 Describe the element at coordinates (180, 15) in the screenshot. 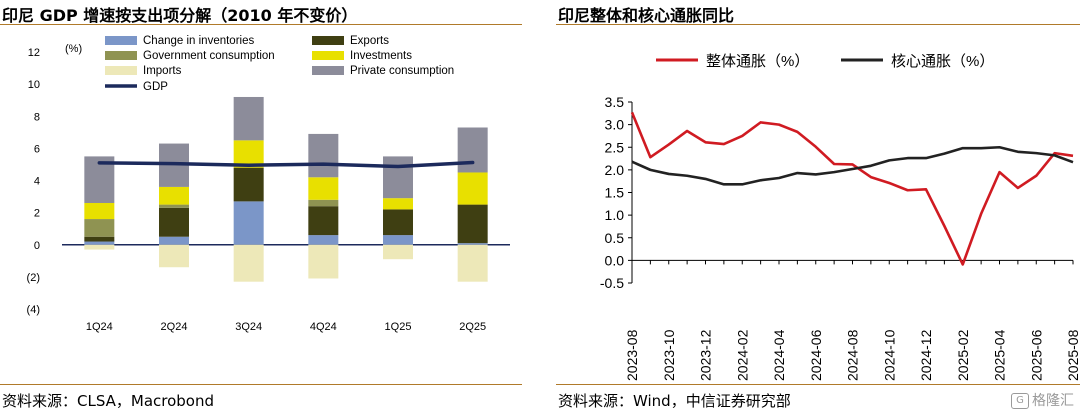

I see `left-chart-title: 印尼 GDP 增速按支出项分解（2010 年不变价）` at that location.